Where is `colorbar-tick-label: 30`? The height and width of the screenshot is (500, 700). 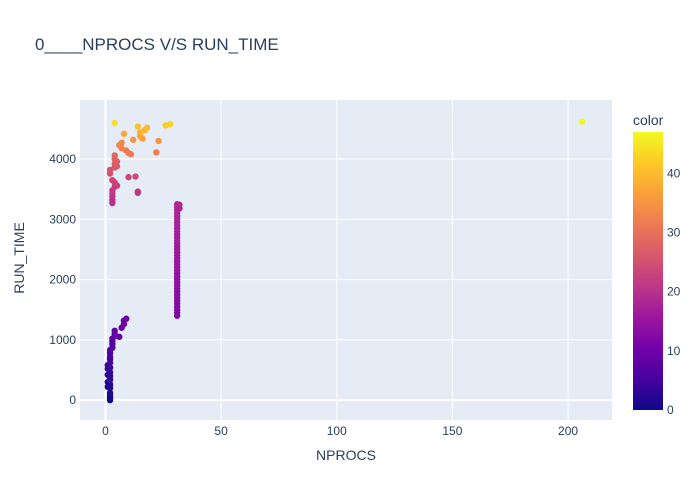 colorbar-tick-label: 30 is located at coordinates (674, 233).